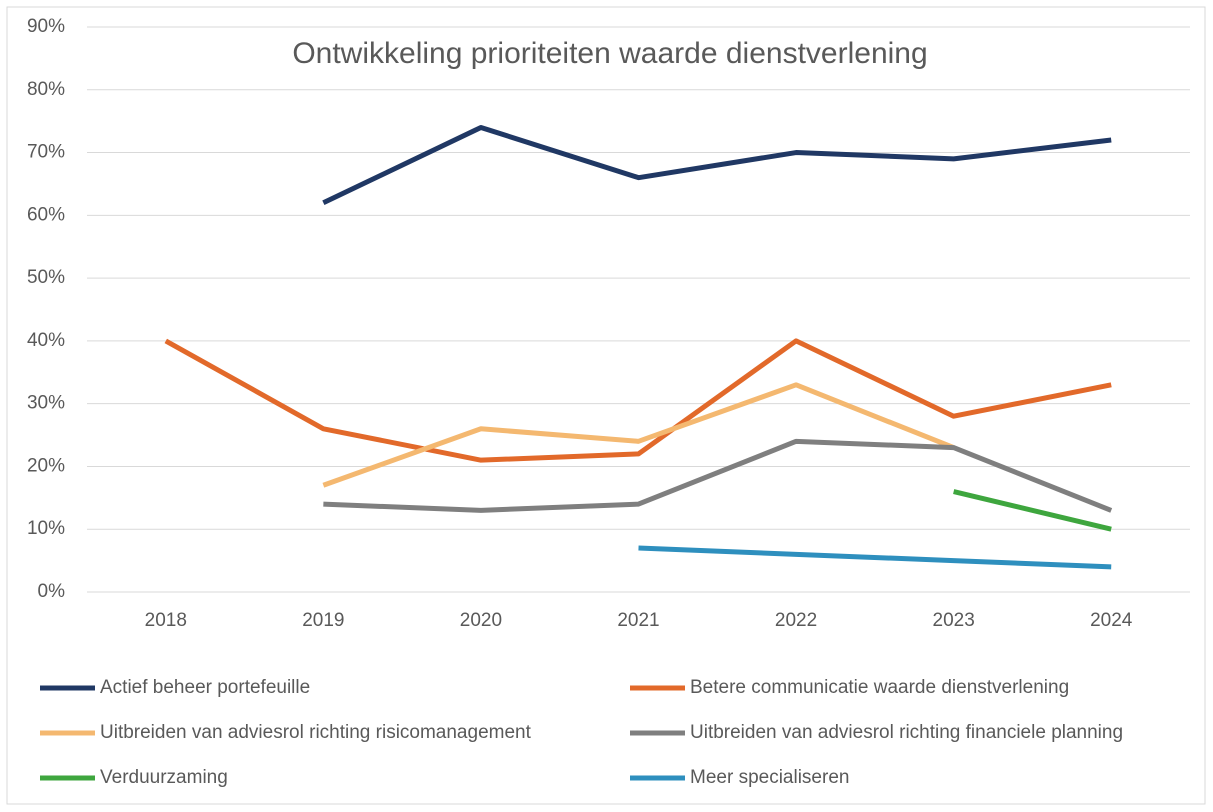  I want to click on legend-label: Actief beheer portefeuille, so click(205, 687).